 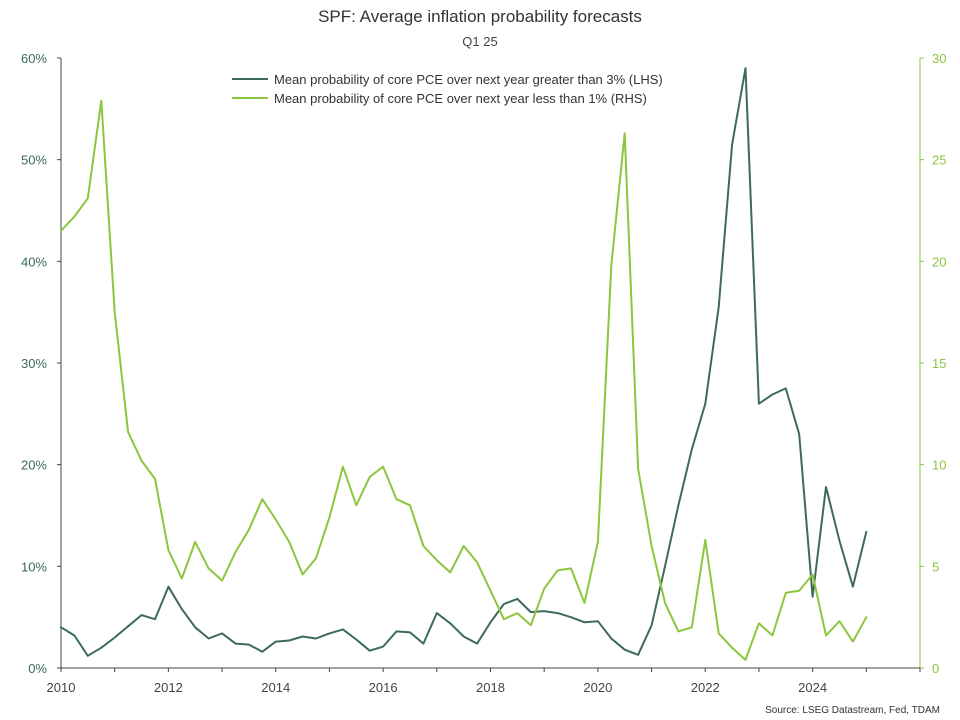 I want to click on left-tick-label: 10%, so click(x=34, y=566).